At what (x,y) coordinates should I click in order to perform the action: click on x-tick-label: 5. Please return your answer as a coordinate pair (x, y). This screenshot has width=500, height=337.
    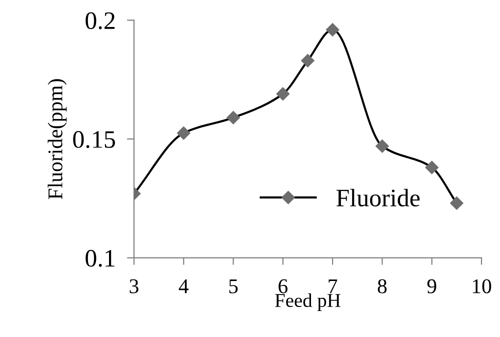
    Looking at the image, I should click on (233, 286).